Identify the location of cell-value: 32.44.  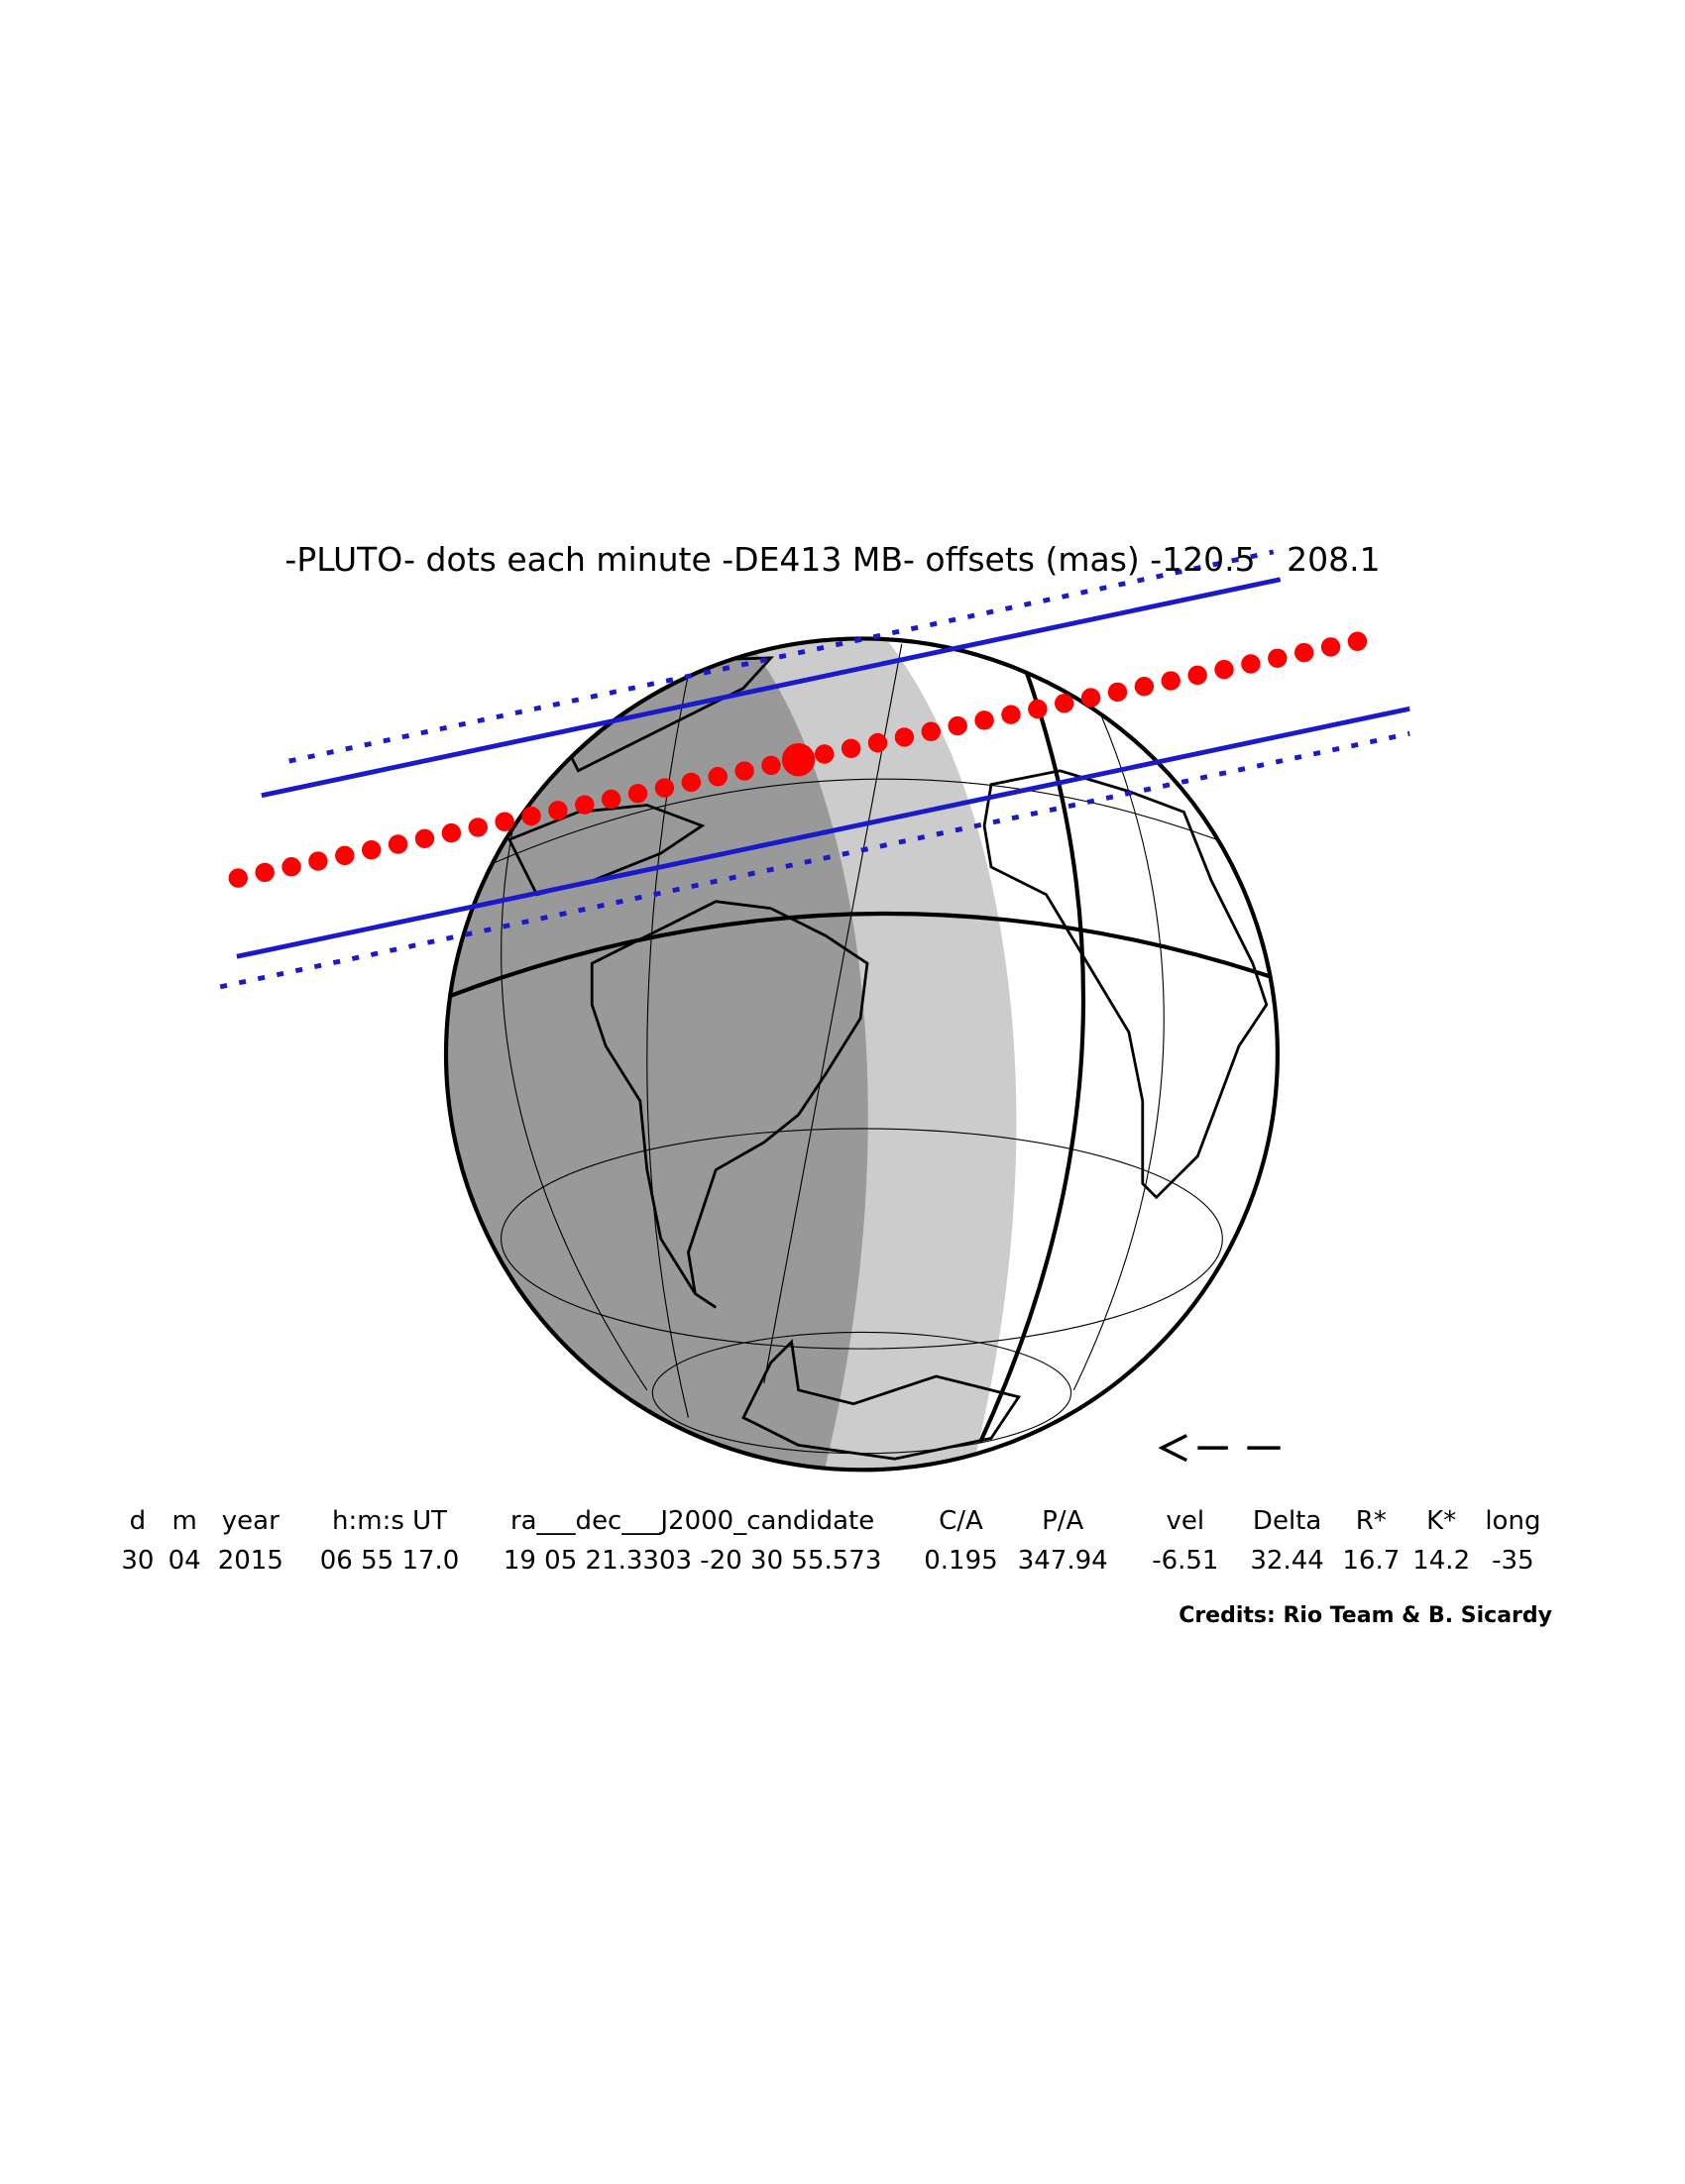
(1286, 1561).